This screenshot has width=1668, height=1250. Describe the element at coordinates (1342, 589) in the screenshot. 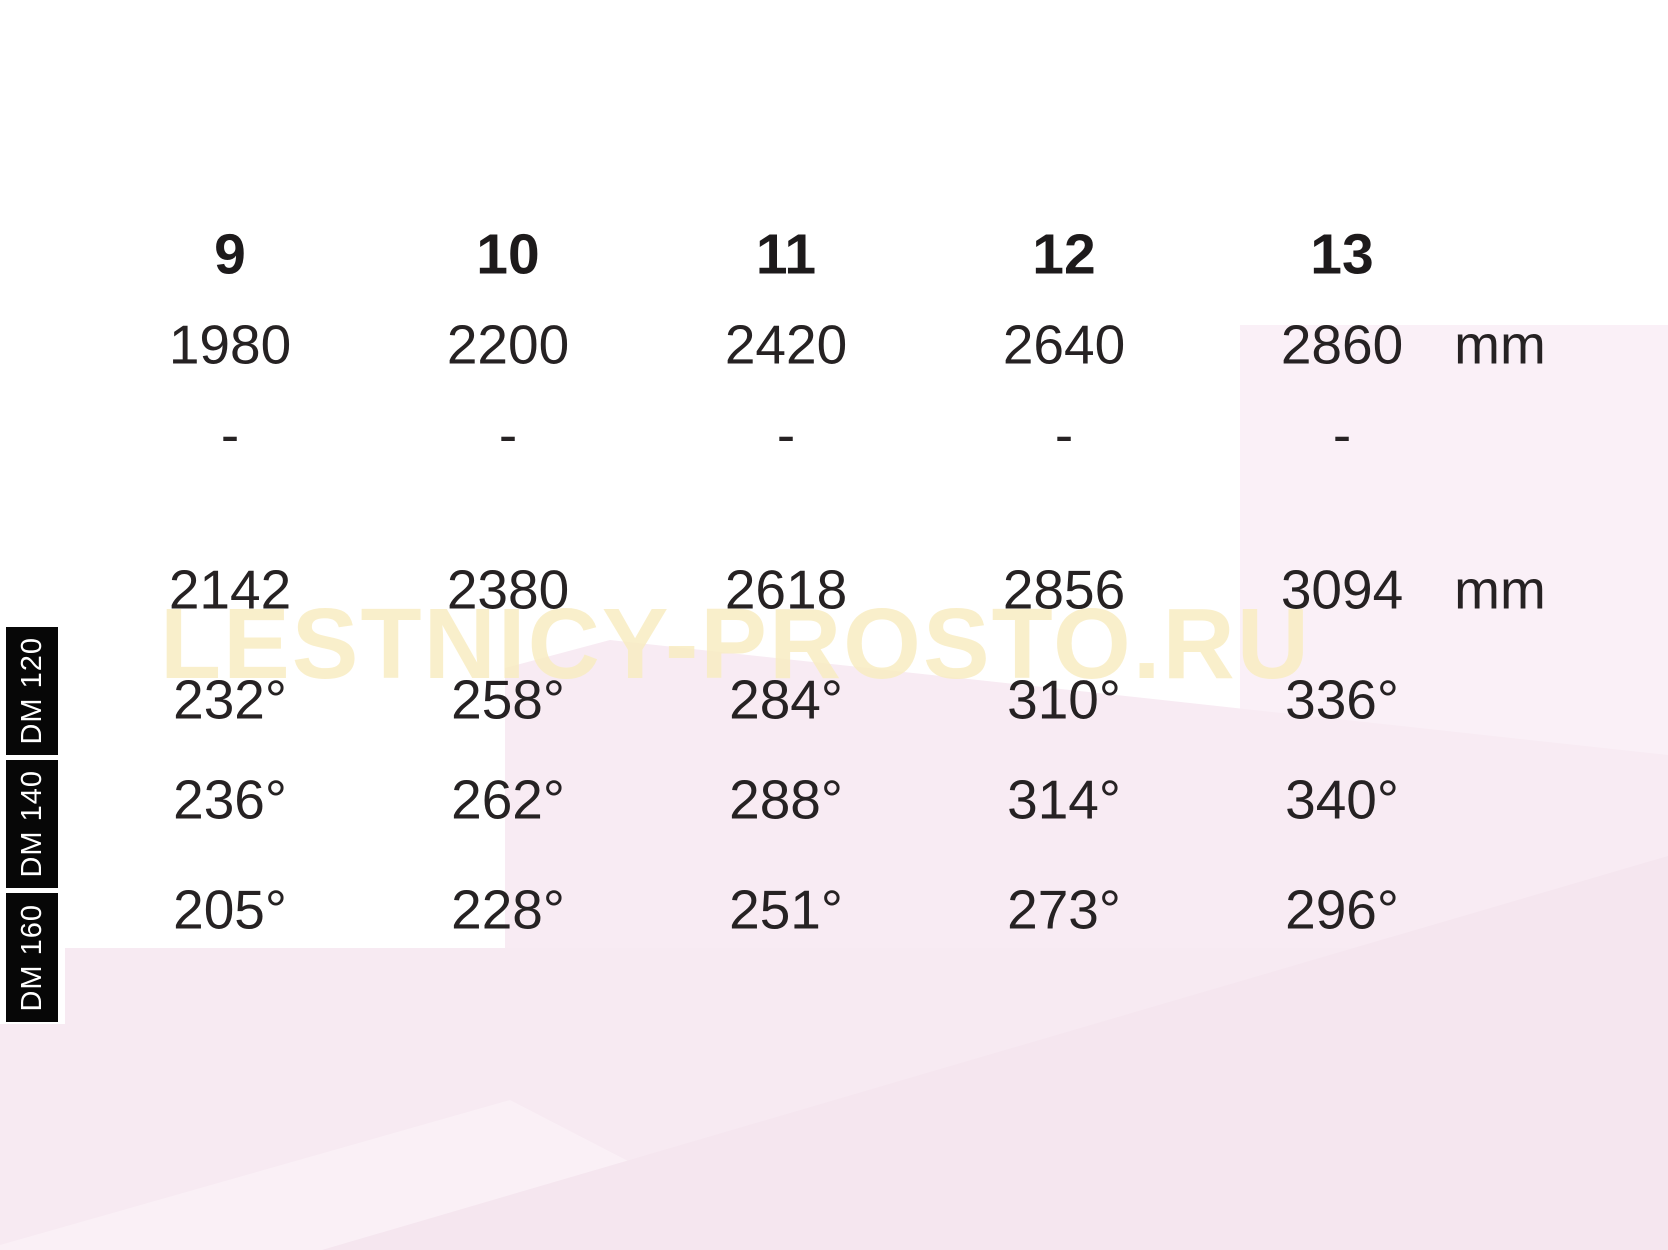

I see `table-cell: 3094` at that location.